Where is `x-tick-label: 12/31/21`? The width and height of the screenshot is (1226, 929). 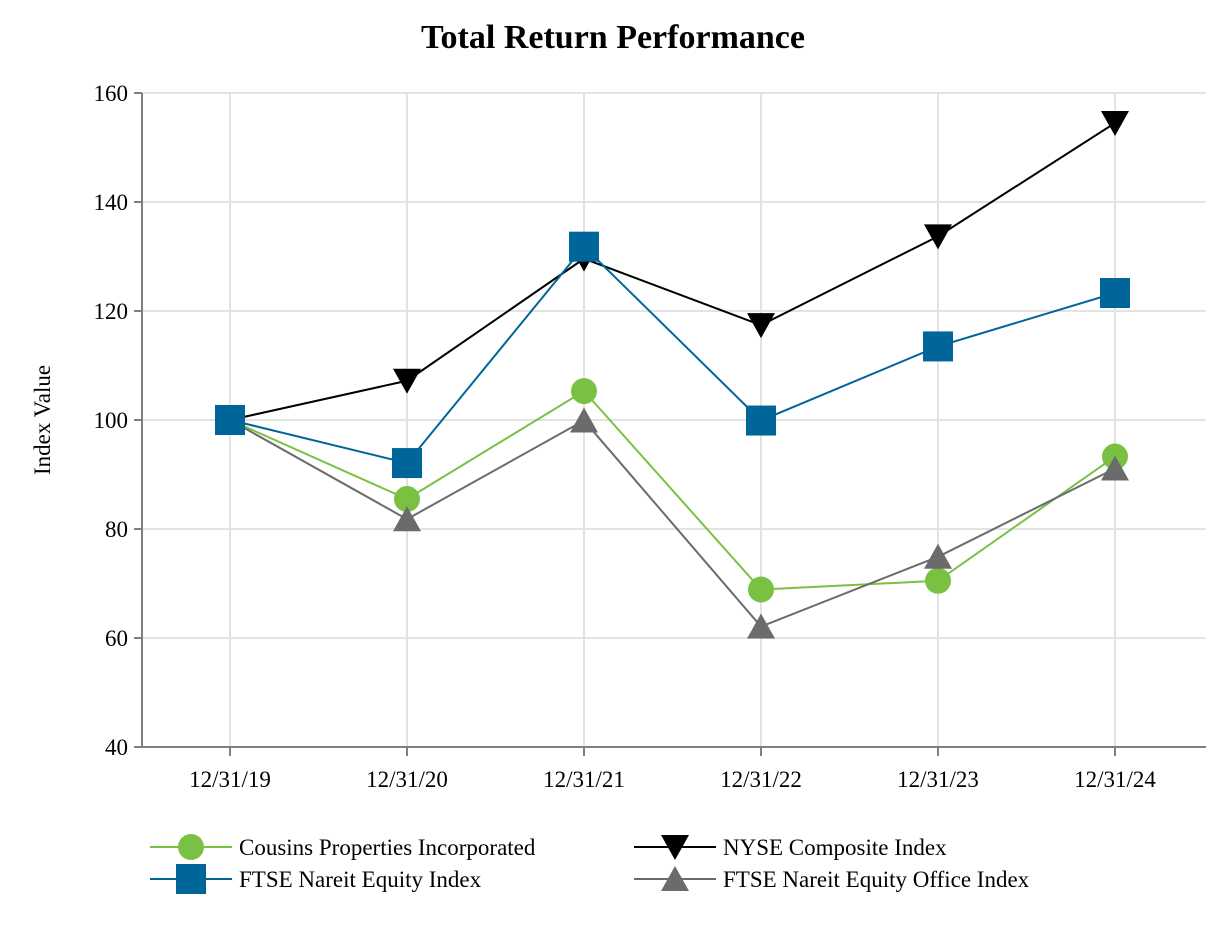 x-tick-label: 12/31/21 is located at coordinates (584, 779).